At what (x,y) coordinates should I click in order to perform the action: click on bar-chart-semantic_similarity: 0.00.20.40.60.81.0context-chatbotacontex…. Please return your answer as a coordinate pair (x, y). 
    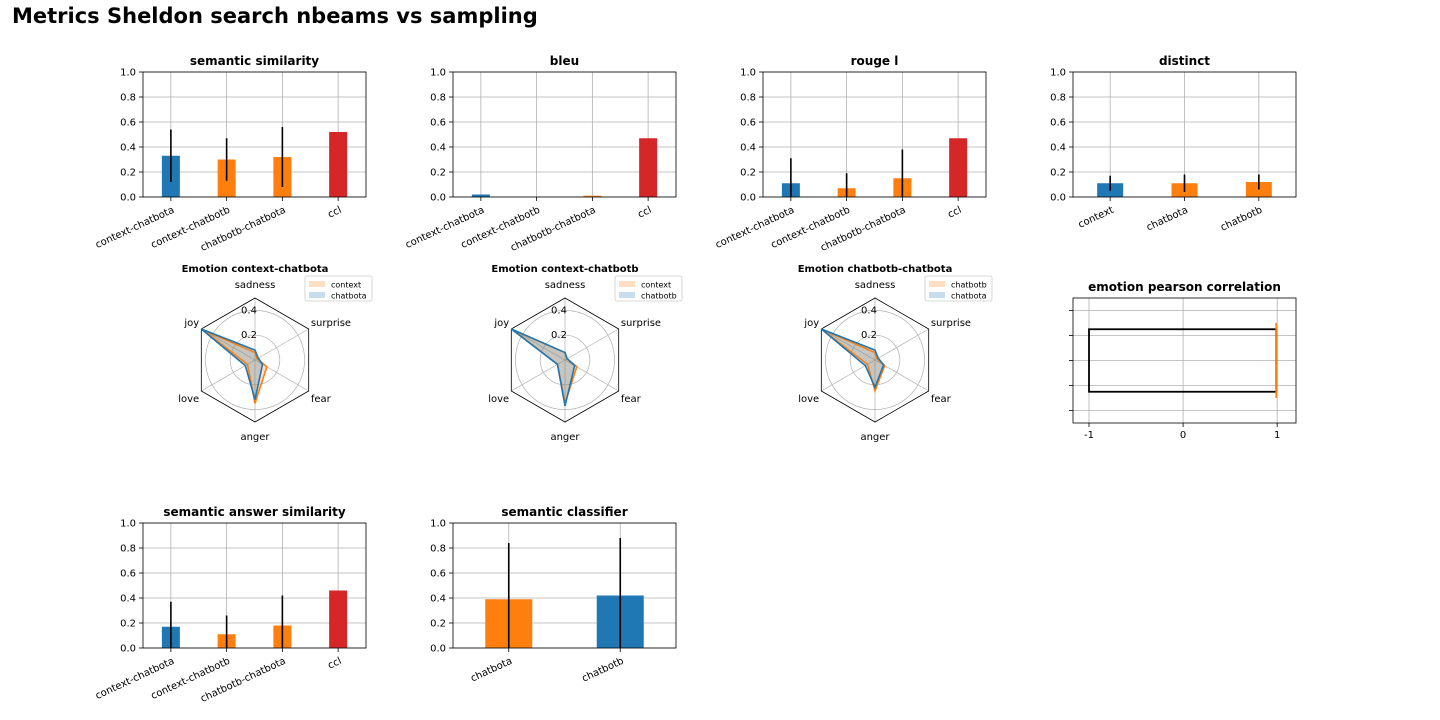
    Looking at the image, I should click on (230, 154).